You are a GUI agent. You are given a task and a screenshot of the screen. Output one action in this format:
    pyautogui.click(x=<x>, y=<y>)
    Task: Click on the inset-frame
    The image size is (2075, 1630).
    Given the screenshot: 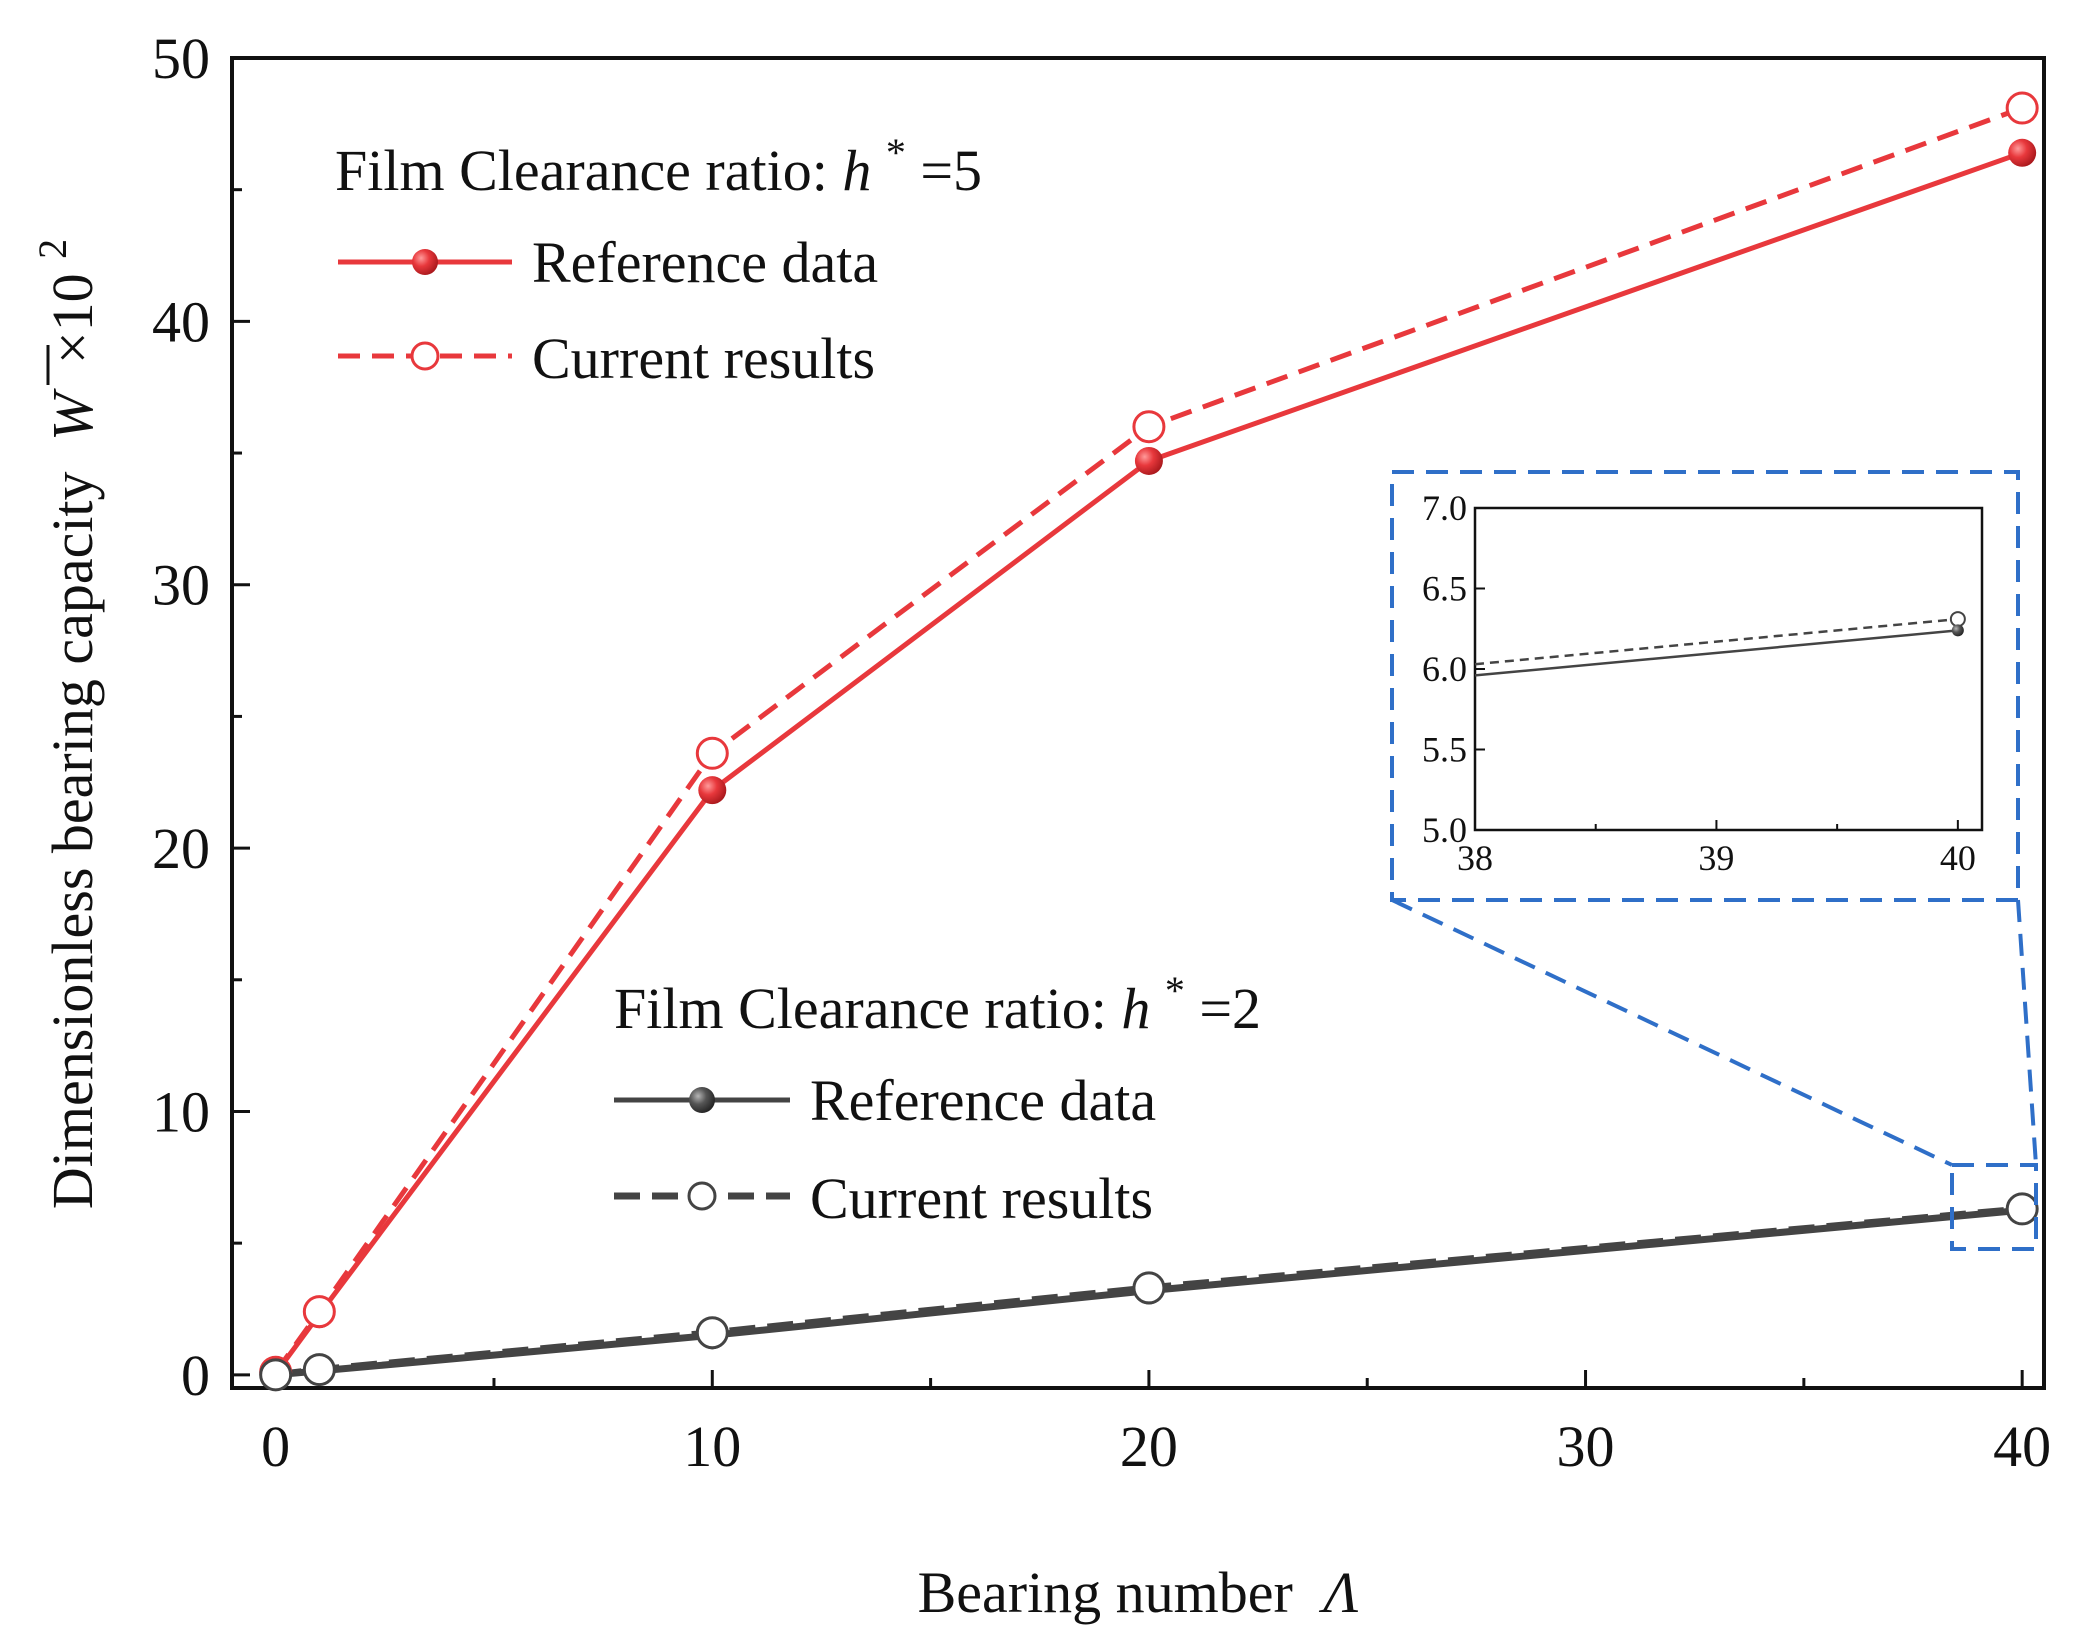 What is the action you would take?
    pyautogui.click(x=1728, y=669)
    